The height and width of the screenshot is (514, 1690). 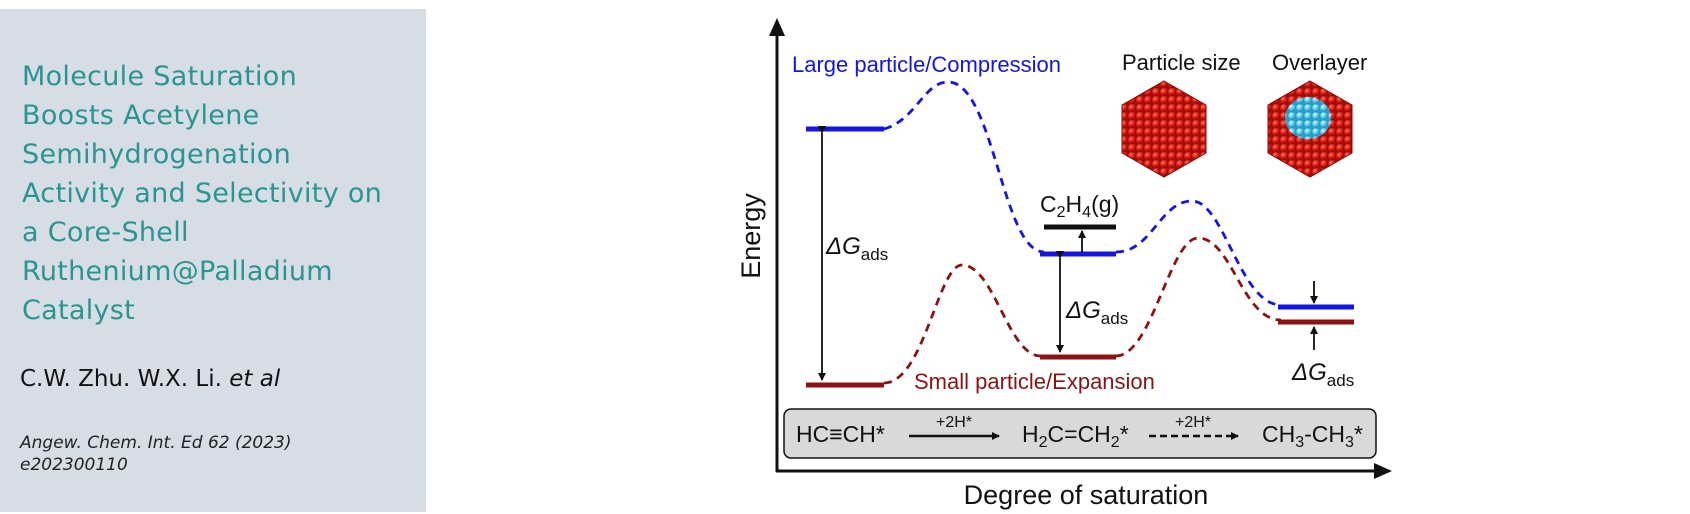 I want to click on particle-size-nanoparticle-image, so click(x=1164, y=129).